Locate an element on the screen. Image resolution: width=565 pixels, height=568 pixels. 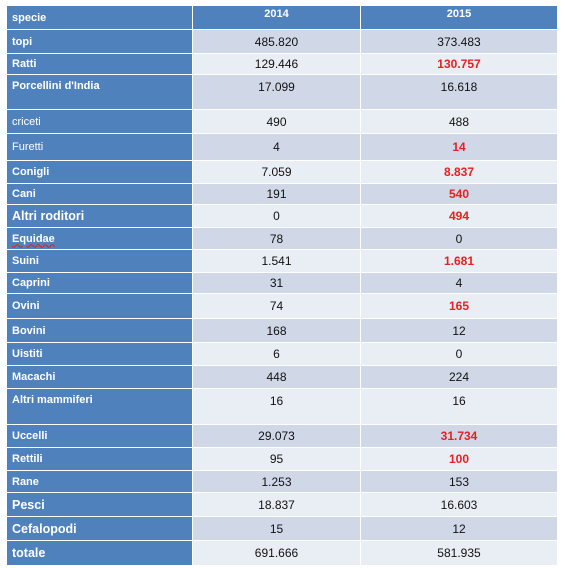
value-2014: 129.446 is located at coordinates (276, 64).